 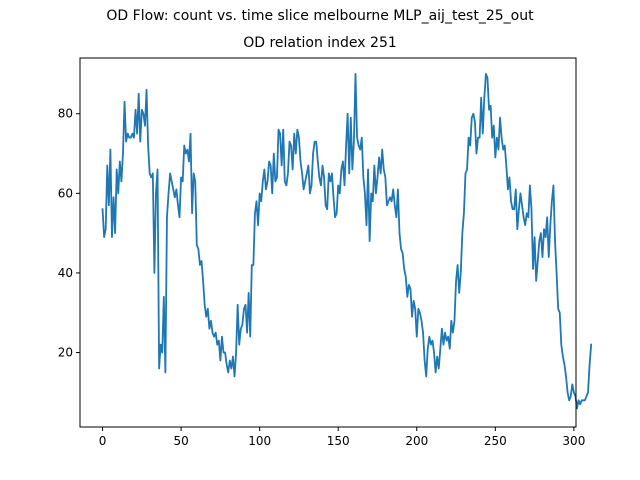 What do you see at coordinates (103, 441) in the screenshot?
I see `x-tick-label: 0` at bounding box center [103, 441].